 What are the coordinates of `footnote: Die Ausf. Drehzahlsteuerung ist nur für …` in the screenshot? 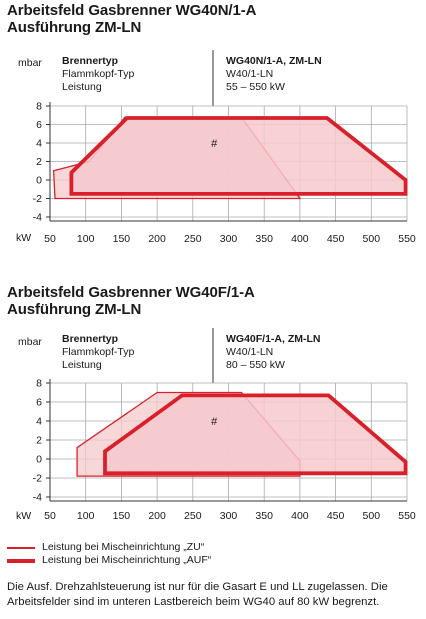 It's located at (197, 594).